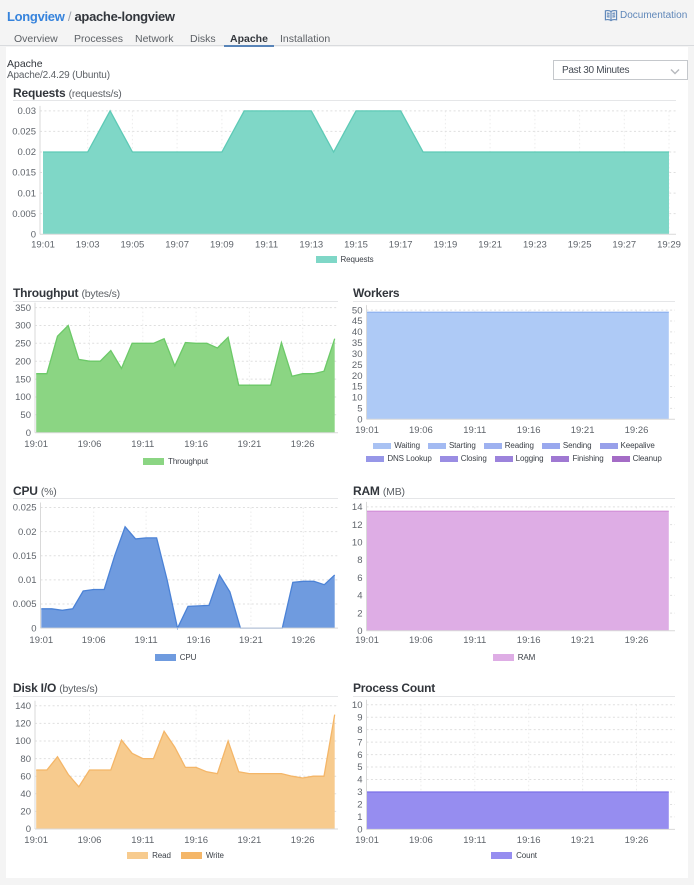  Describe the element at coordinates (25, 776) in the screenshot. I see `svg-text: 60` at that location.